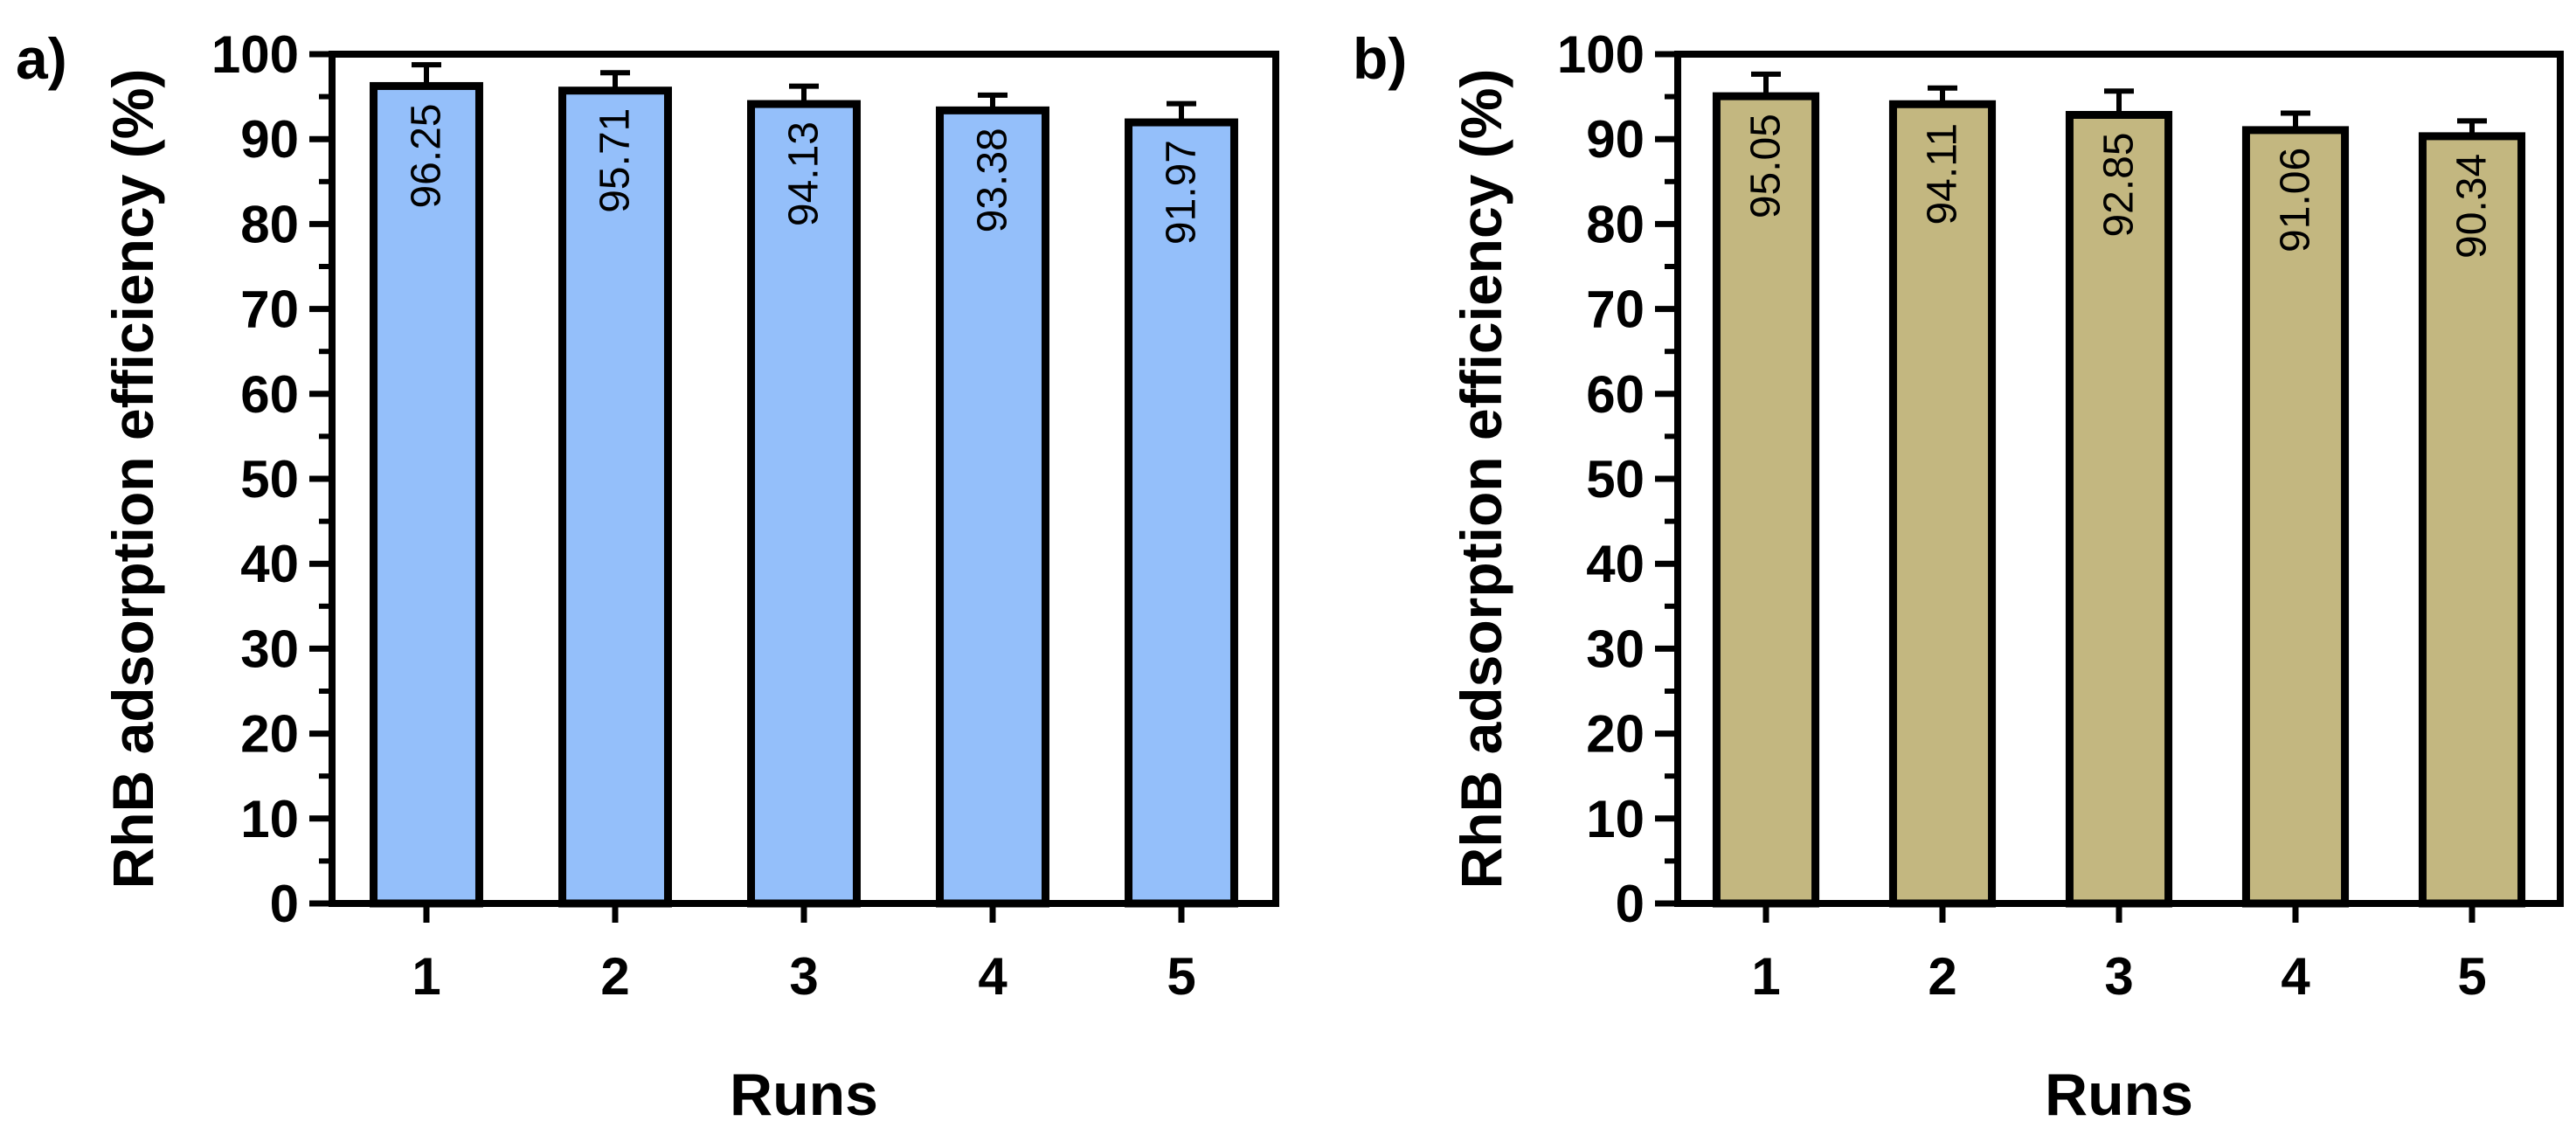 This screenshot has width=2576, height=1142. What do you see at coordinates (2296, 200) in the screenshot?
I see `bar-value-label: 91.06` at bounding box center [2296, 200].